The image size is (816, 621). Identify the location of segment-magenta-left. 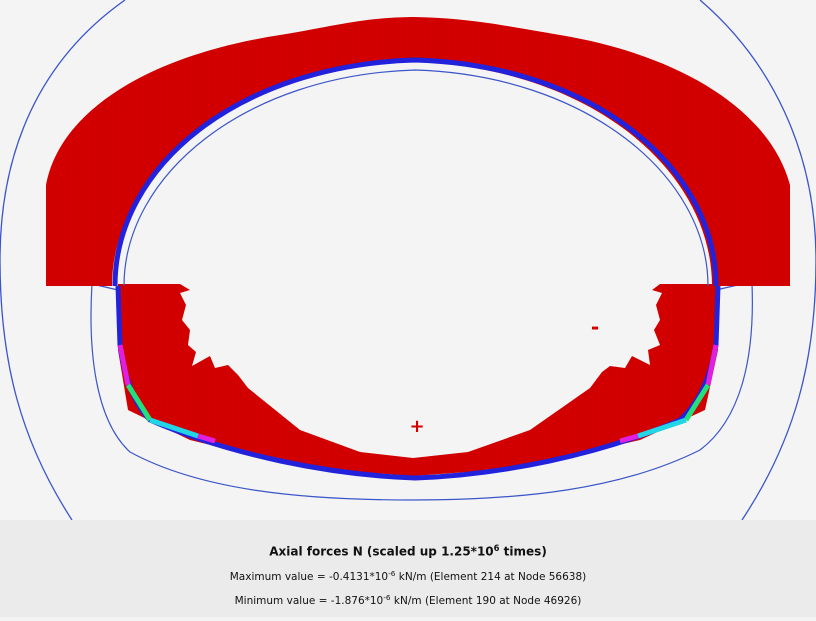
(124, 365).